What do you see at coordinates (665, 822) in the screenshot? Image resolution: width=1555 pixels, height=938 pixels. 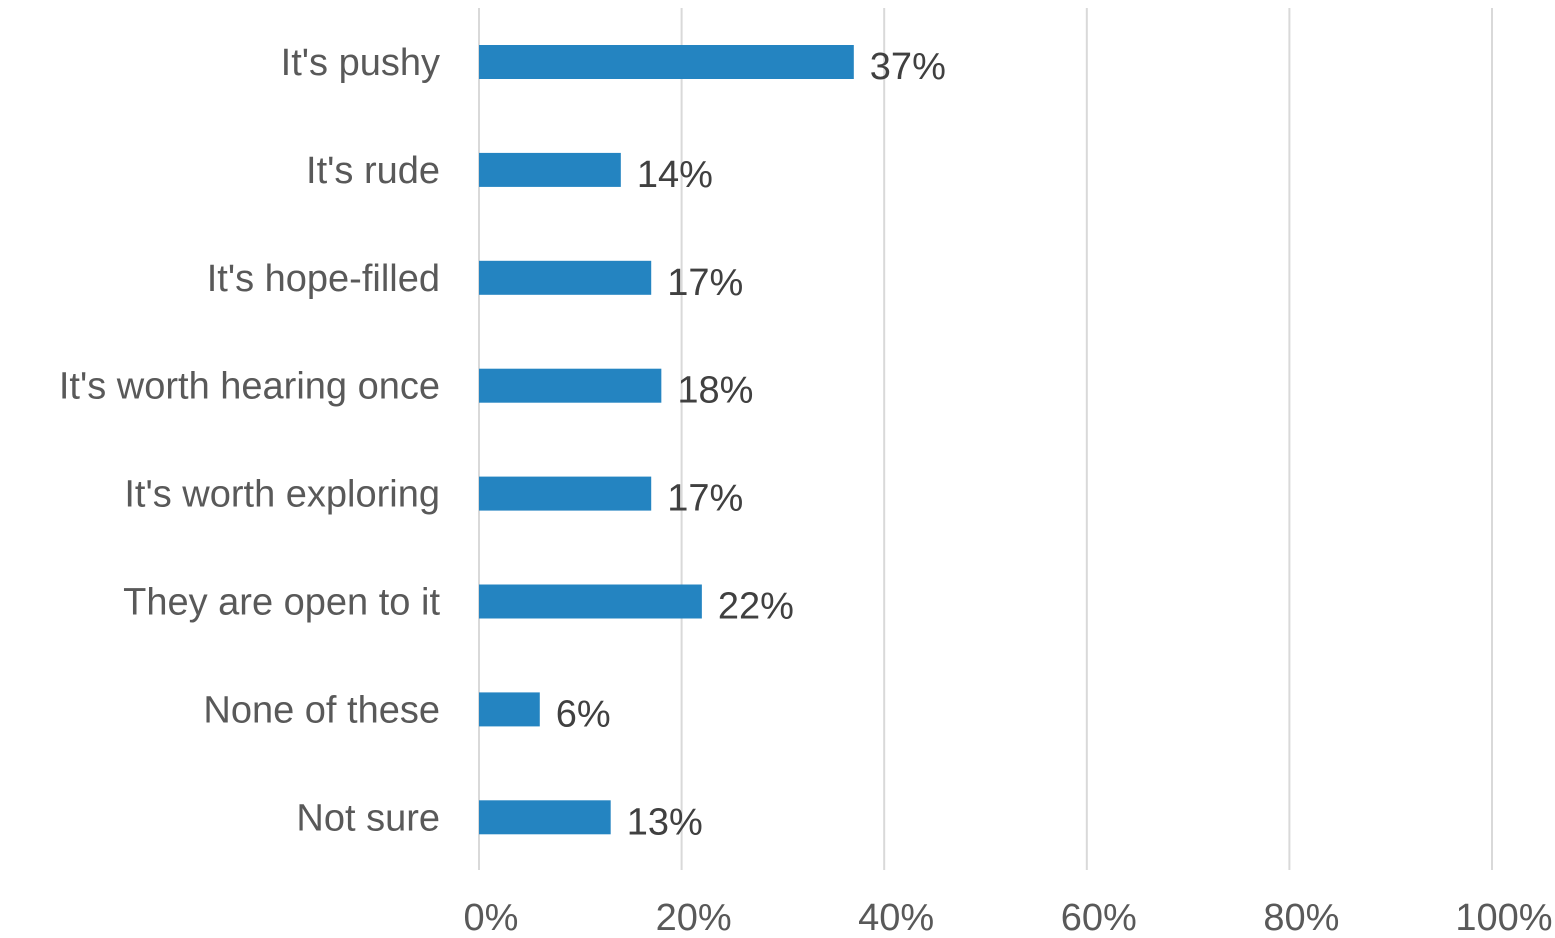 I see `data-label: 13%` at bounding box center [665, 822].